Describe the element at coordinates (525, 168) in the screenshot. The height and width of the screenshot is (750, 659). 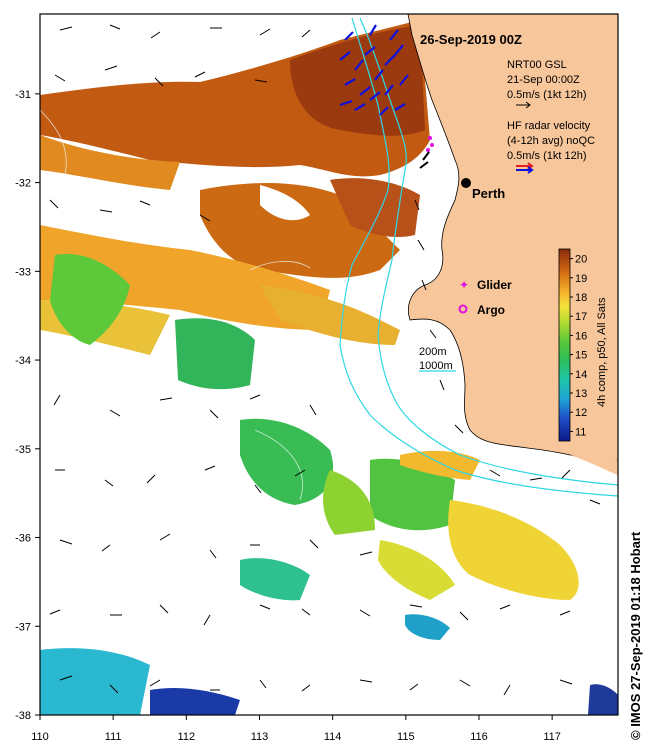
I see `radar-legend-arrow-icon` at that location.